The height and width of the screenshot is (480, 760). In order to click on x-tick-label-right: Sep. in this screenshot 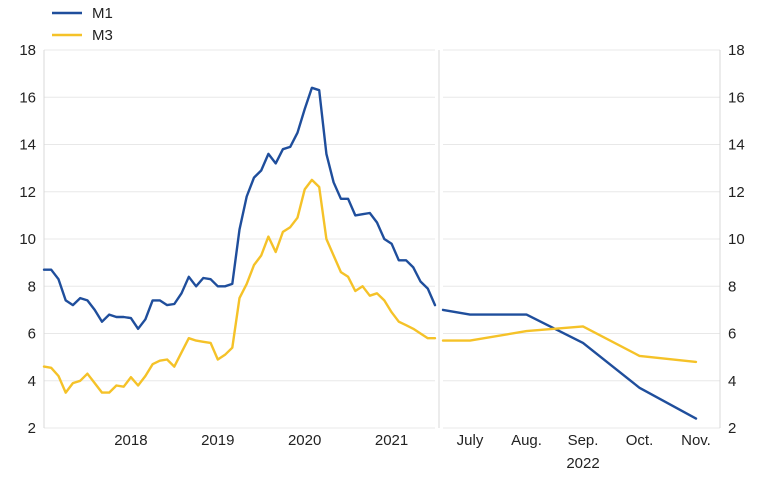, I will do `click(583, 440)`.